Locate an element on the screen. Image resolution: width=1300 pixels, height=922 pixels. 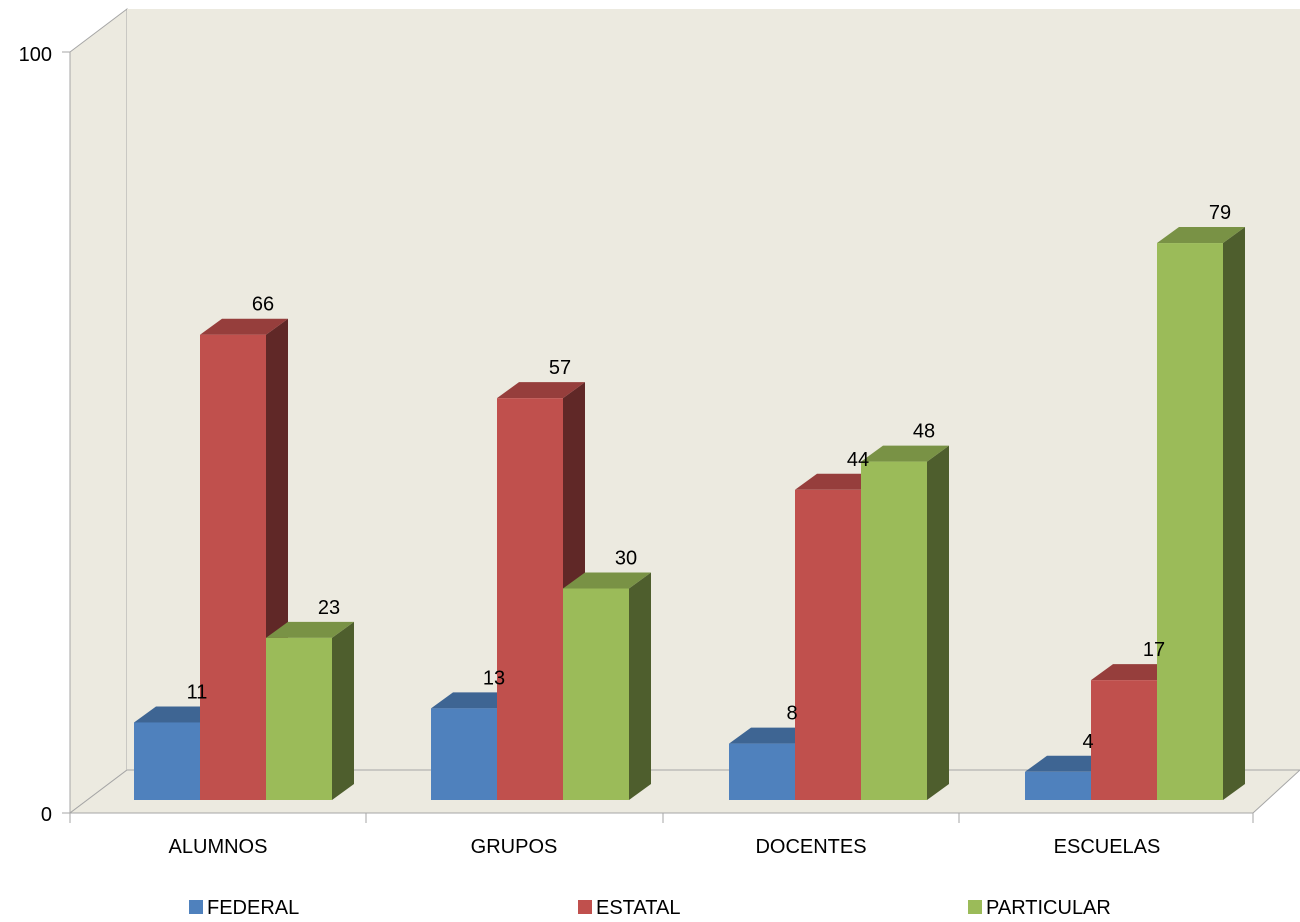
category-label-docentes: DOCENTES is located at coordinates (810, 847).